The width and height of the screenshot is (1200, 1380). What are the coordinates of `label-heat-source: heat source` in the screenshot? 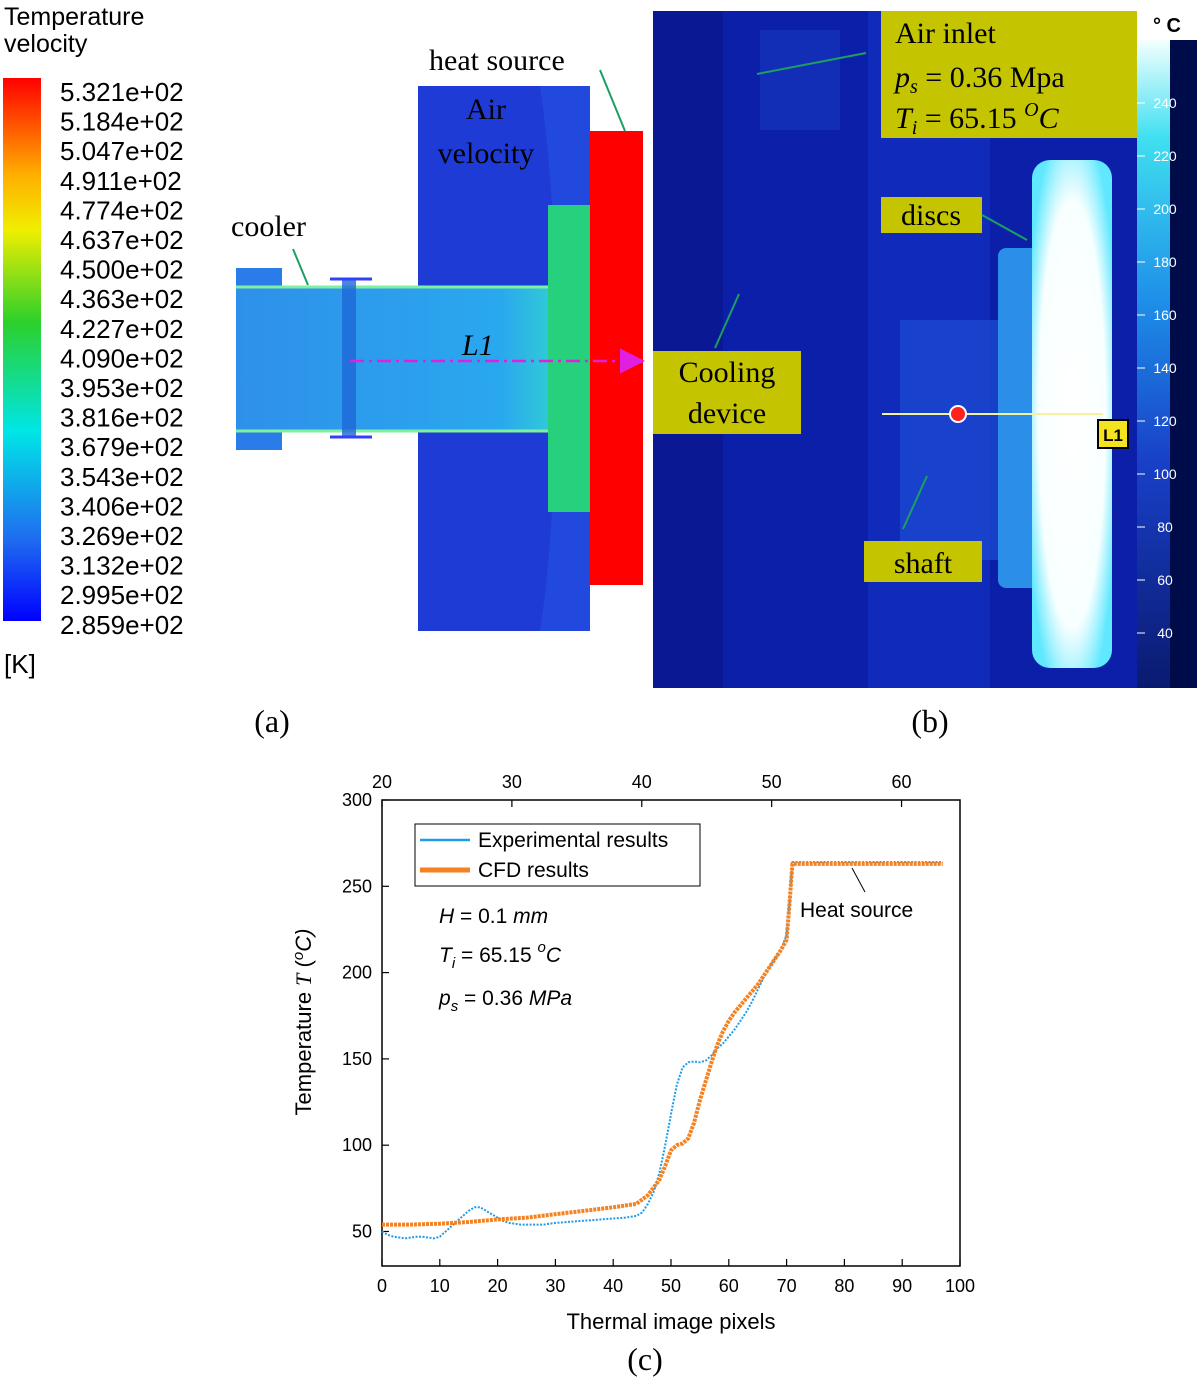 It's located at (497, 60).